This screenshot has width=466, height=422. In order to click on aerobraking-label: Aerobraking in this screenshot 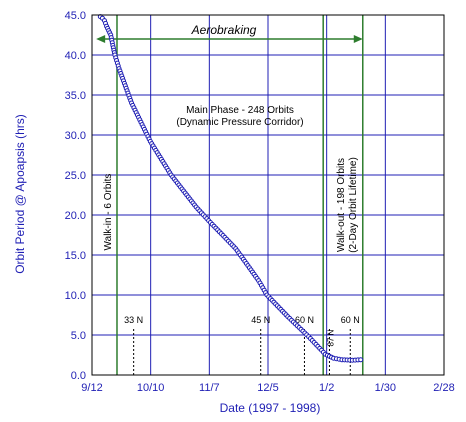, I will do `click(224, 30)`.